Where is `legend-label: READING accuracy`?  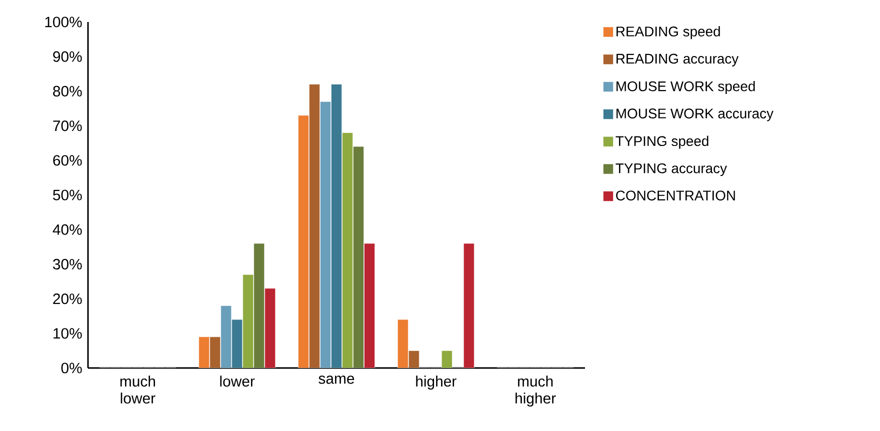
legend-label: READING accuracy is located at coordinates (677, 60).